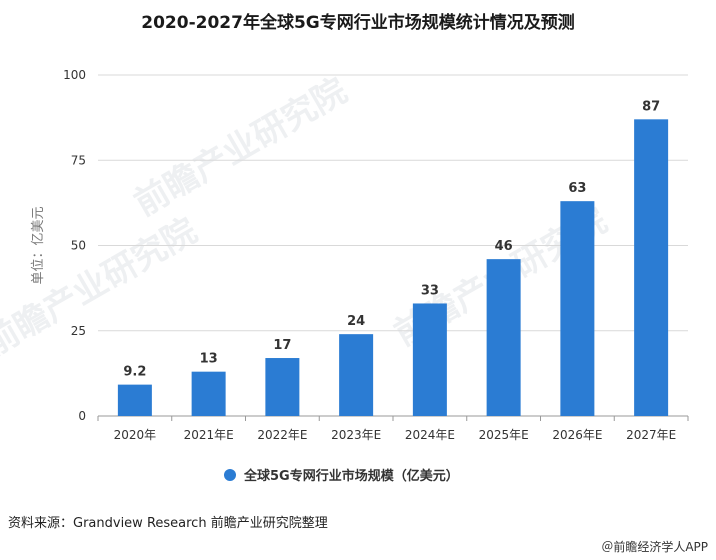 This screenshot has width=716, height=560. I want to click on chart-title: 2020-2027年全球5G专网行业市场规模统计情况及预测, so click(358, 23).